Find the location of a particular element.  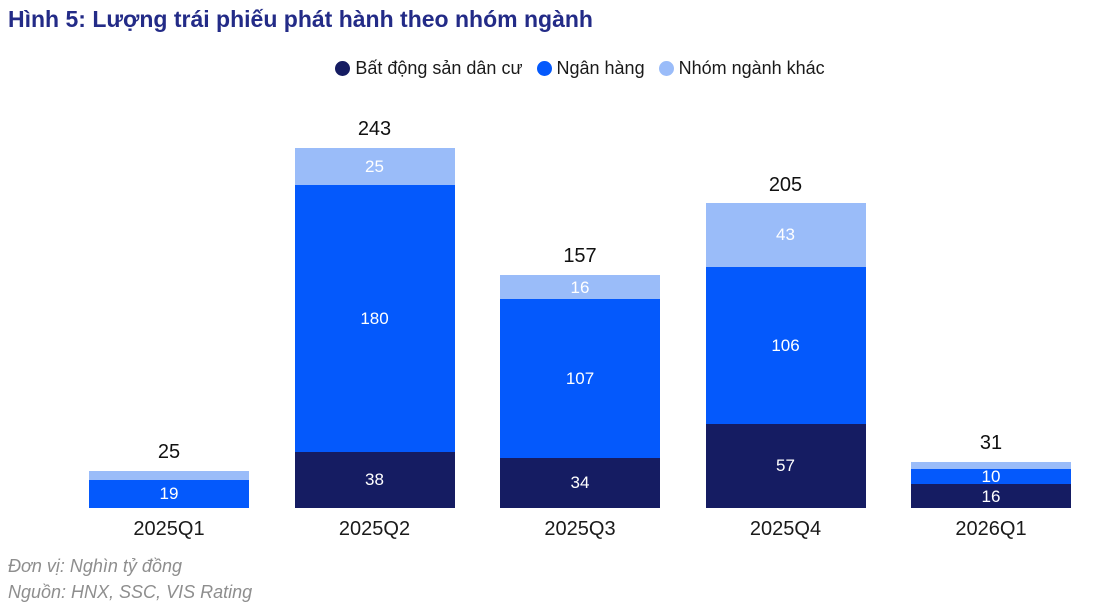

bar-segment-value: 57 is located at coordinates (785, 466).